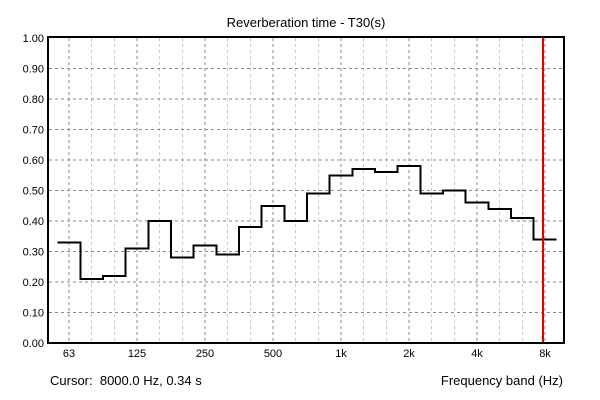 The width and height of the screenshot is (600, 400). What do you see at coordinates (69, 354) in the screenshot?
I see `x-tick-label: 63` at bounding box center [69, 354].